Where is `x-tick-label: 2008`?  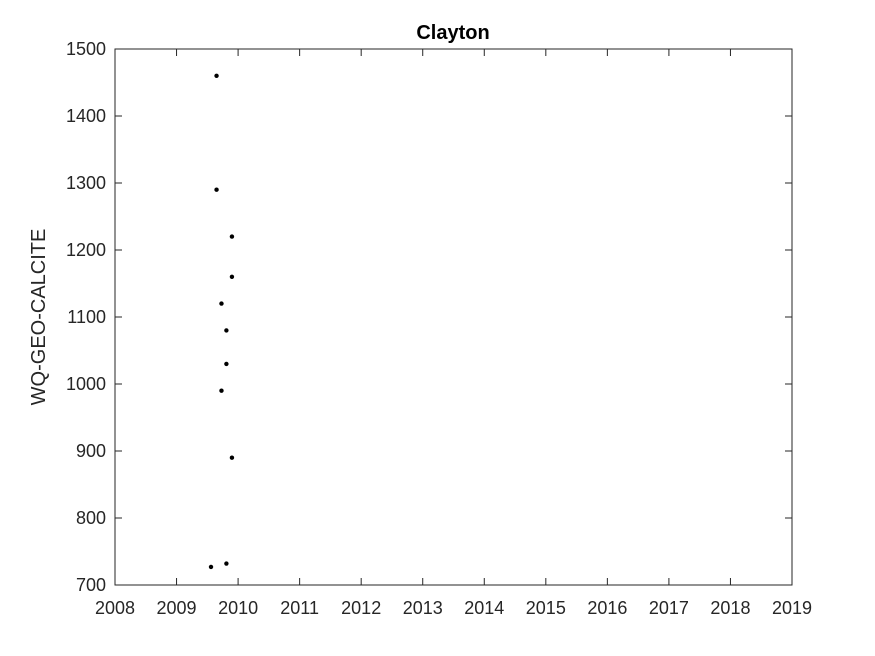
x-tick-label: 2008 is located at coordinates (115, 608).